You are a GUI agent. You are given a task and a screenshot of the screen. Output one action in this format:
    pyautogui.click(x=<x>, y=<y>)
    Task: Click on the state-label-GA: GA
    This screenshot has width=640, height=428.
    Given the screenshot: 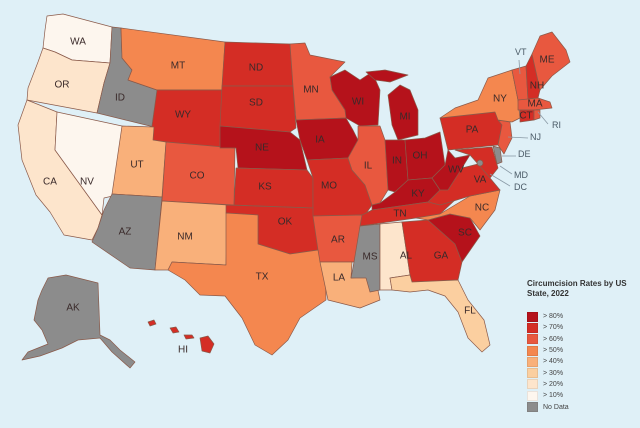 What is the action you would take?
    pyautogui.click(x=441, y=256)
    